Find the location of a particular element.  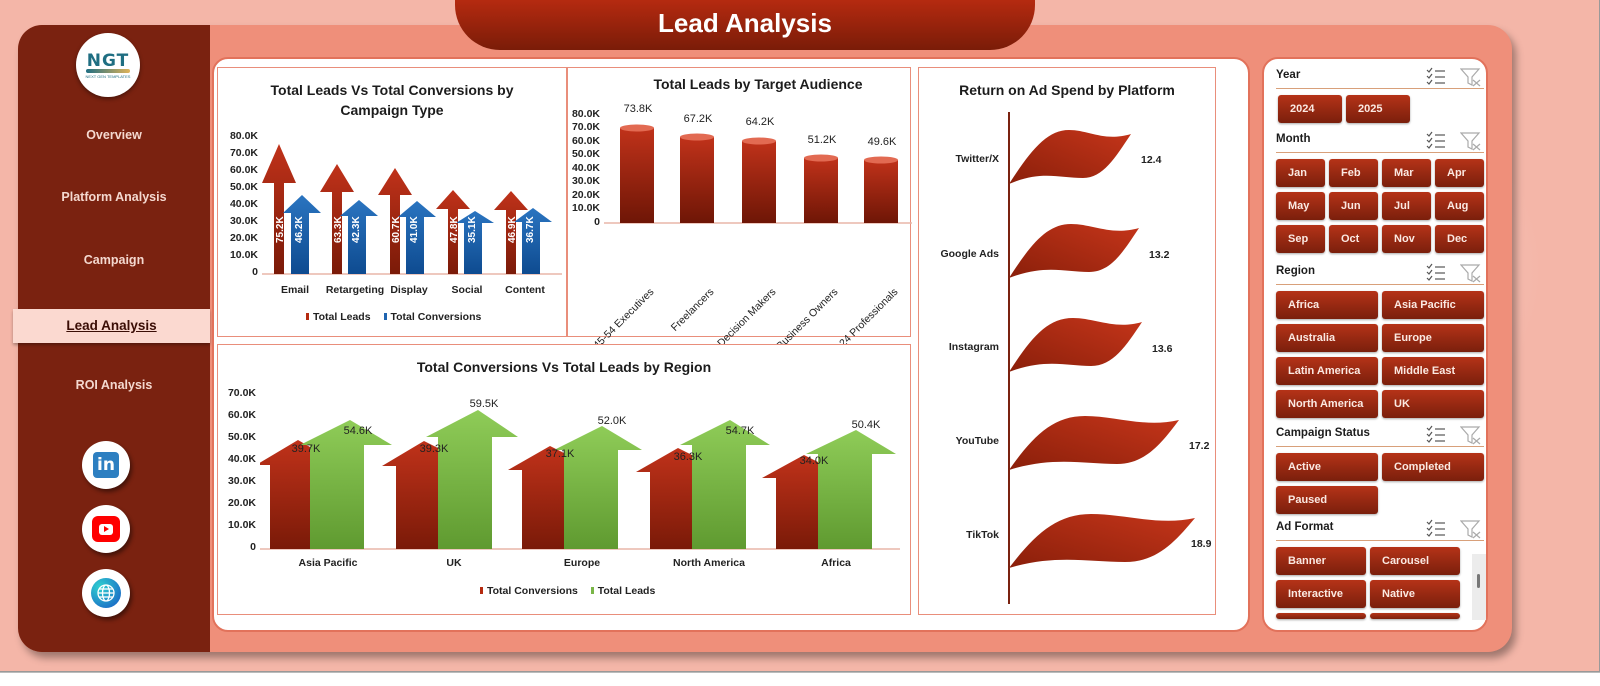

slicer-item-middle-east: Middle East is located at coordinates (1433, 371).